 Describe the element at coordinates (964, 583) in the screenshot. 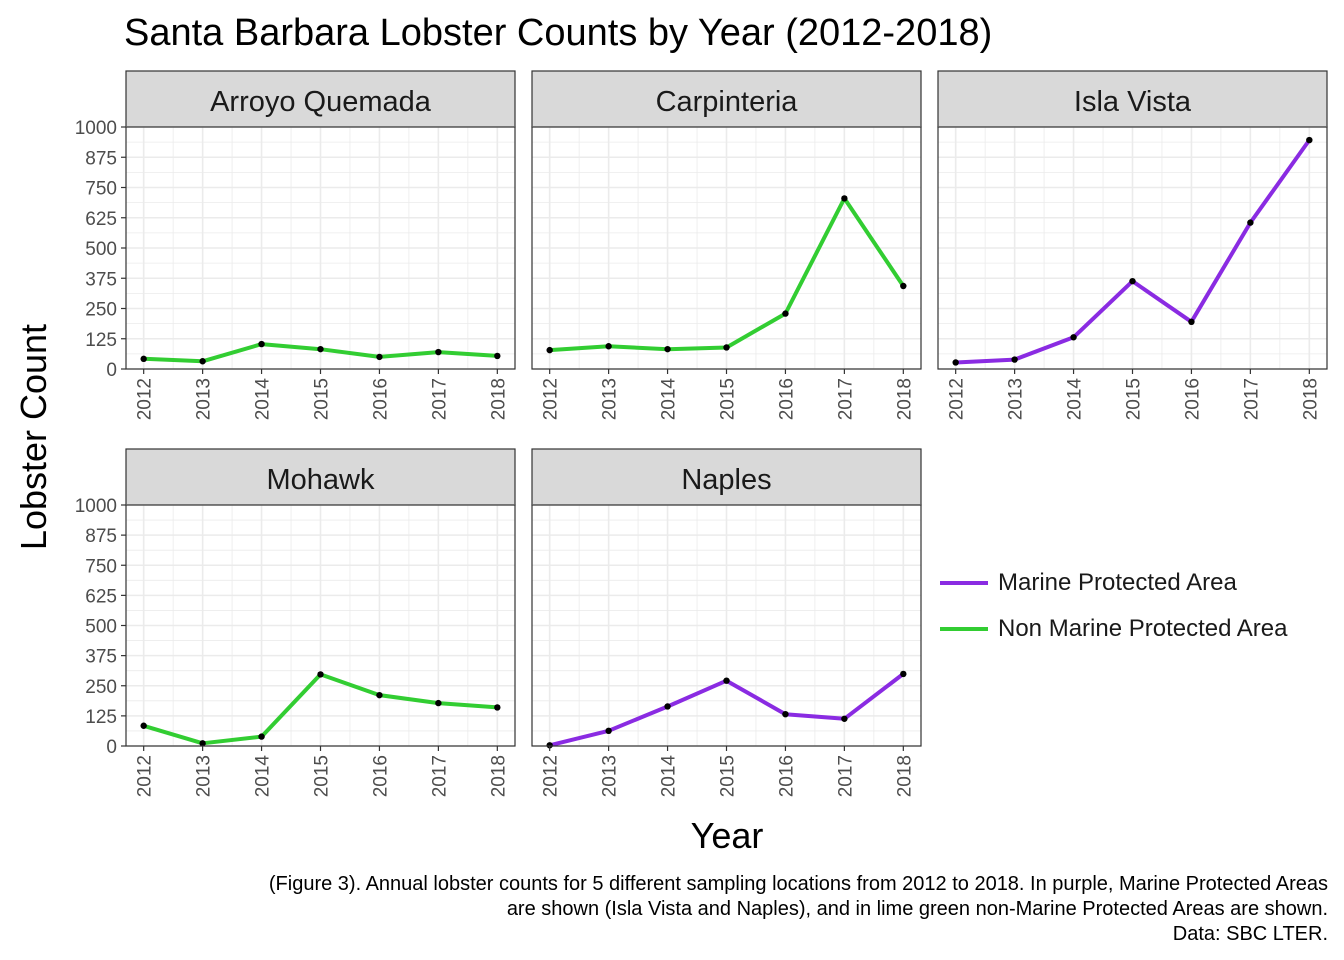

I see `legend-key-mpa` at that location.